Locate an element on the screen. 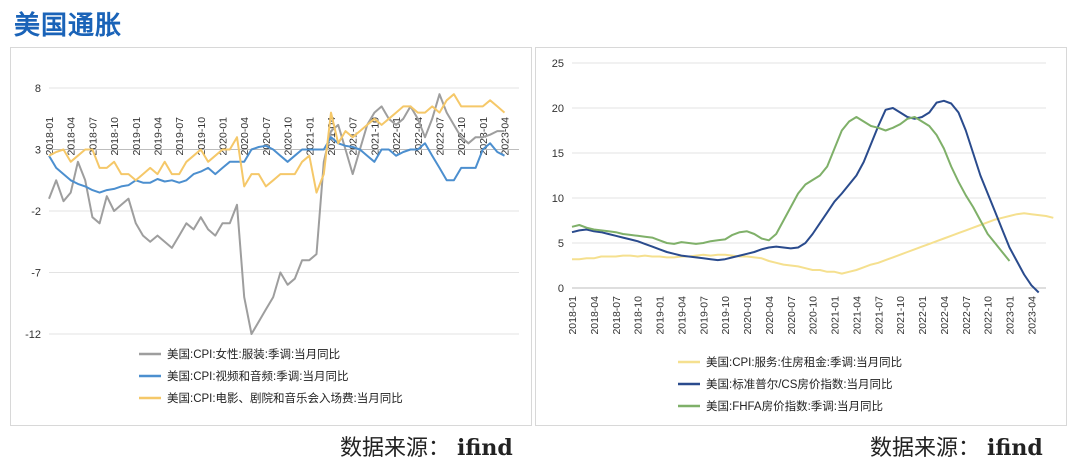 The width and height of the screenshot is (1080, 467). y-tick-label: 20 is located at coordinates (558, 109).